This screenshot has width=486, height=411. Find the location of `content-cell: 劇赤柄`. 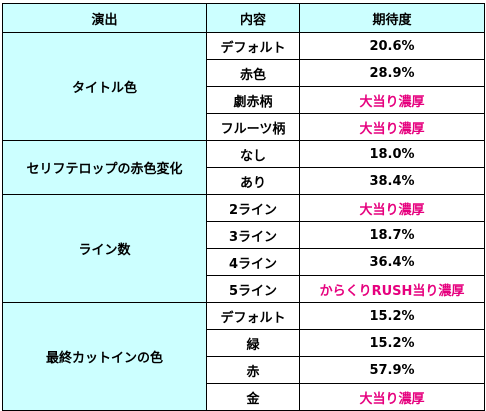

content-cell: 劇赤柄 is located at coordinates (253, 100).